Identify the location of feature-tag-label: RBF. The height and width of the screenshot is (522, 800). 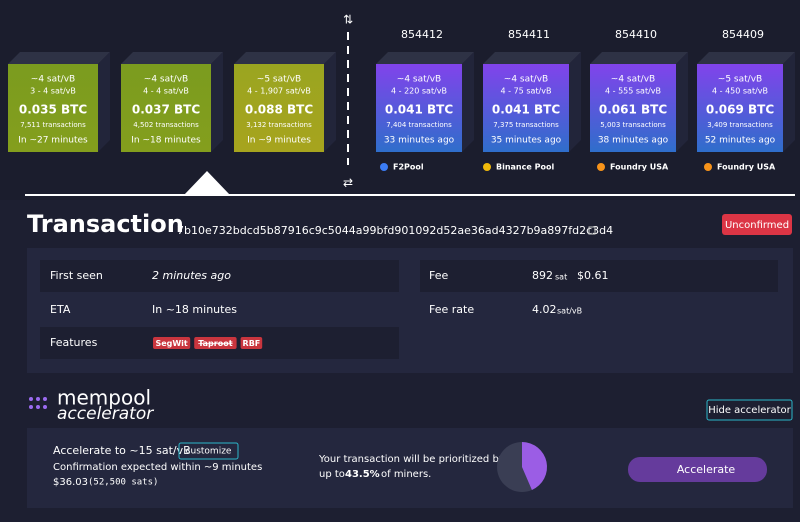
(252, 343).